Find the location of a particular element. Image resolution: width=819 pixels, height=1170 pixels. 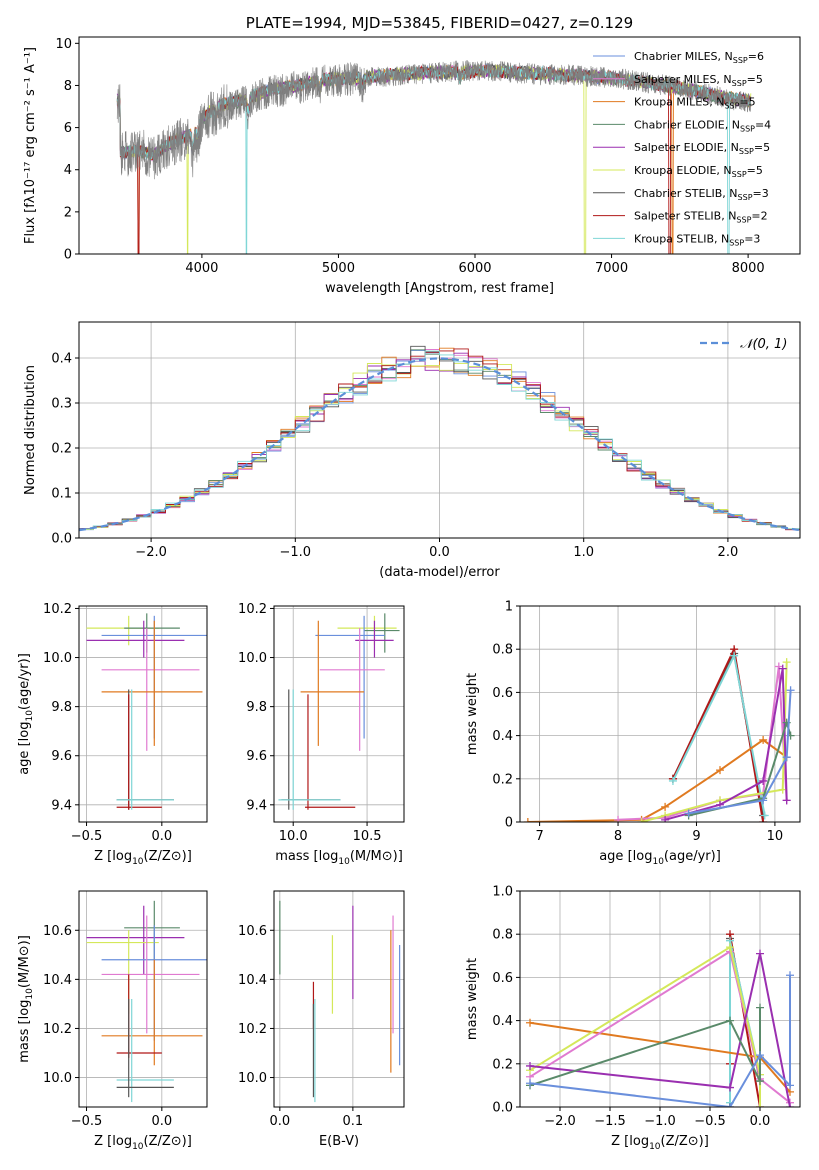

y-tick-label: 0.8 is located at coordinates (502, 935).